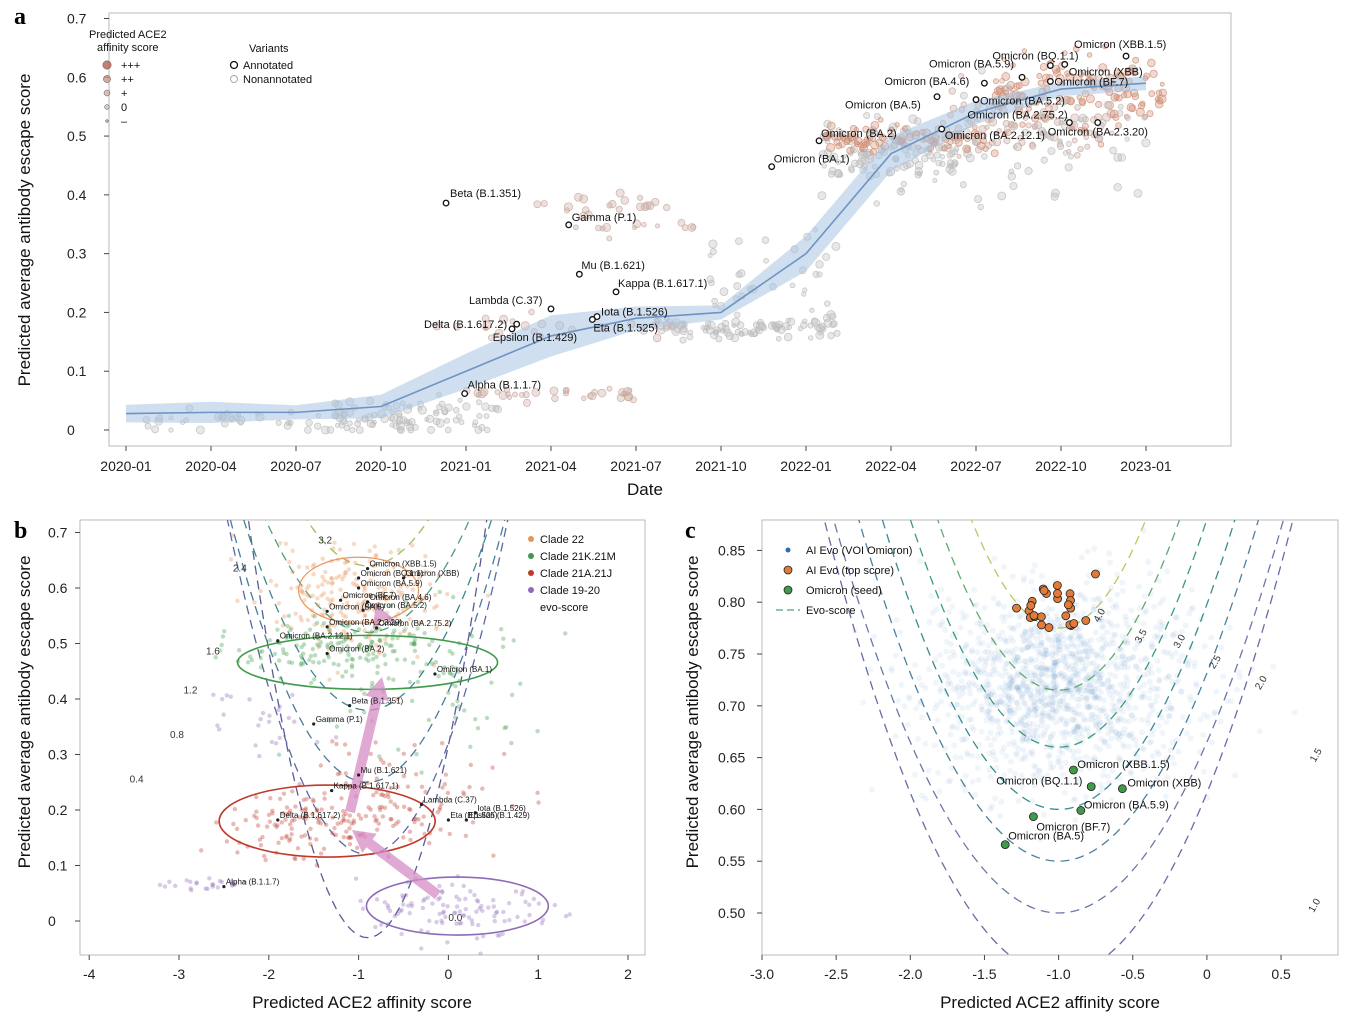 The image size is (1349, 1023). What do you see at coordinates (392, 583) in the screenshot?
I see `annotation-omicron-ba-5-9: Omicron (BA.5.9)` at bounding box center [392, 583].